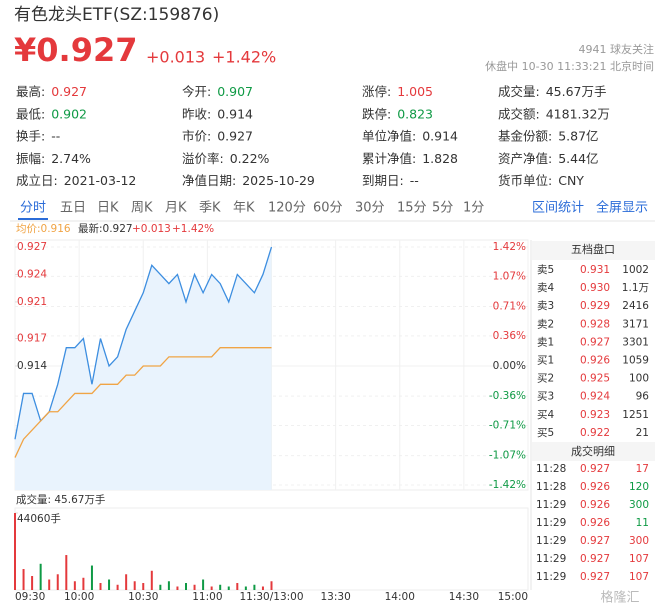  I want to click on stat-label: 到期日:, so click(383, 180).